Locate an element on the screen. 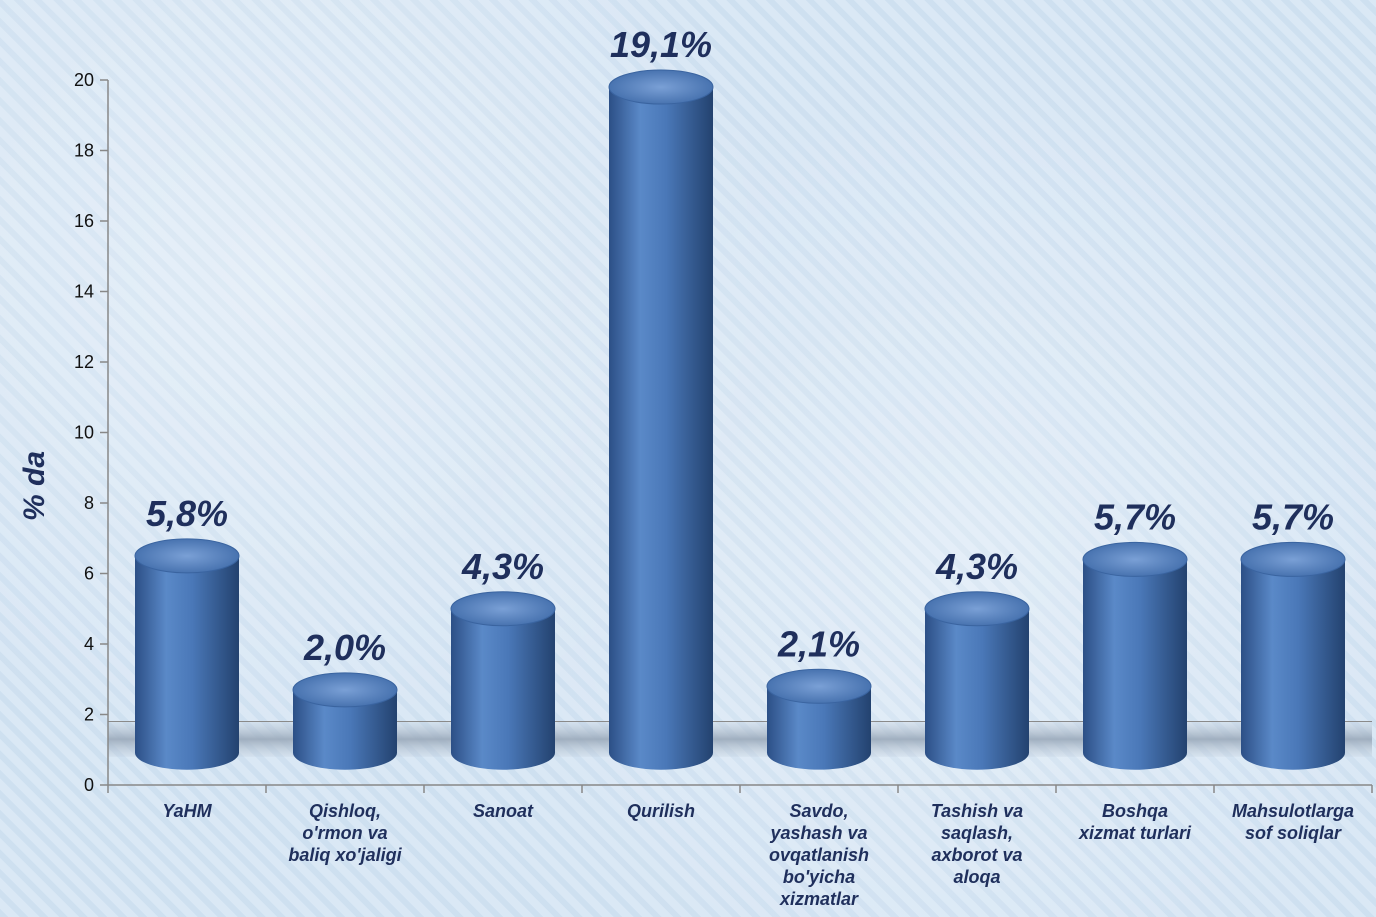 The image size is (1376, 917). y-tick-label: 14 is located at coordinates (84, 292).